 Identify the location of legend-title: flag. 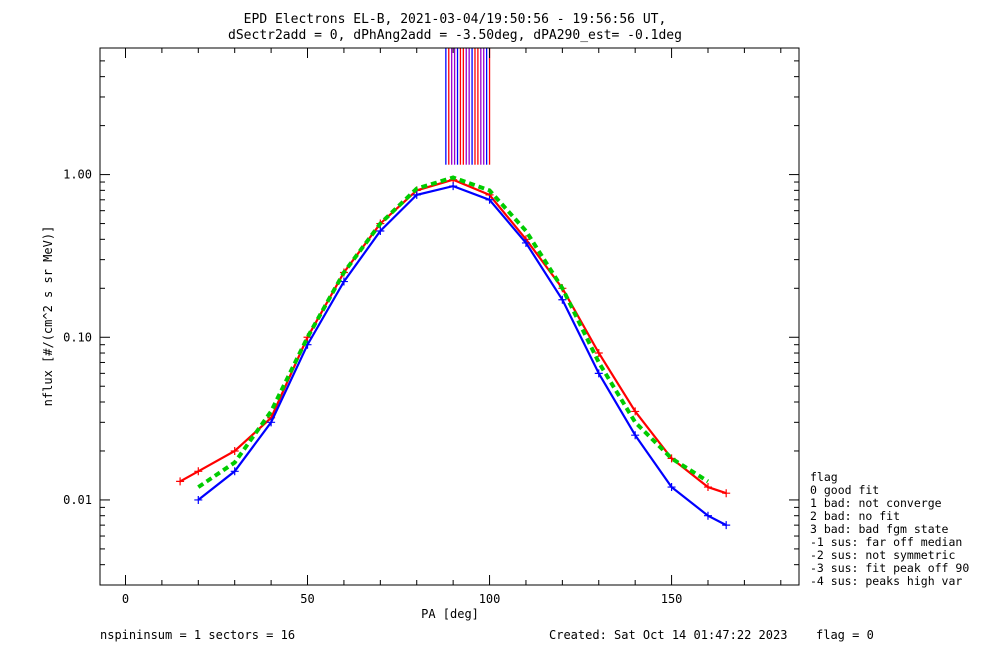
(824, 477).